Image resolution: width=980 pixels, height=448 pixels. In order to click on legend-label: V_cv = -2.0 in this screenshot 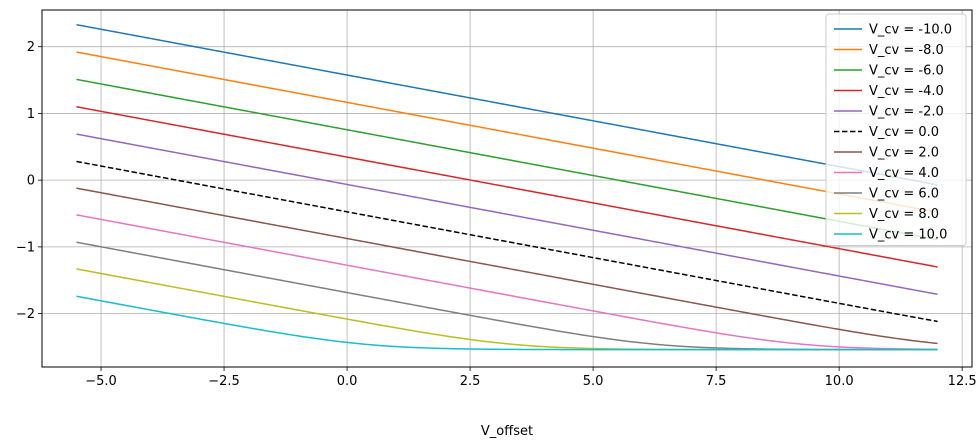, I will do `click(906, 112)`.